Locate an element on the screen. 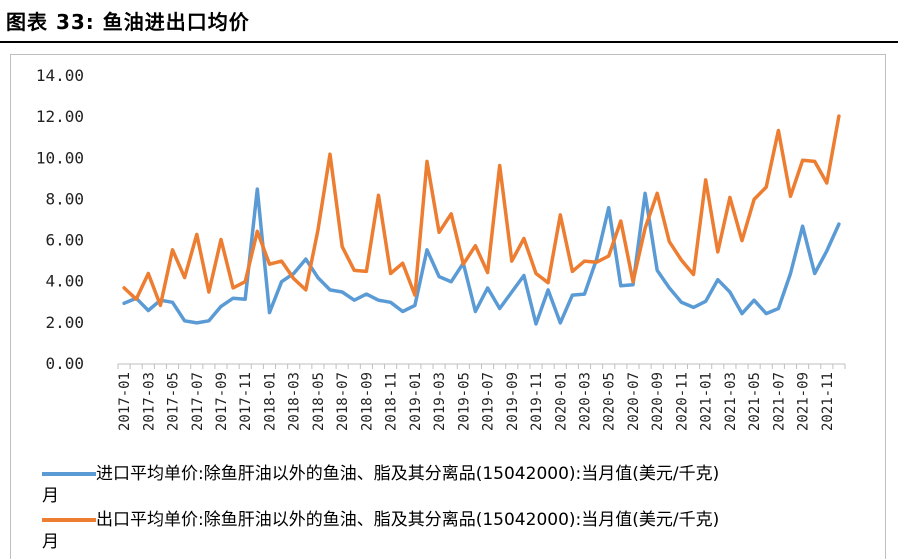 This screenshot has width=898, height=559. x-tick-label: 2017-09 is located at coordinates (222, 401).